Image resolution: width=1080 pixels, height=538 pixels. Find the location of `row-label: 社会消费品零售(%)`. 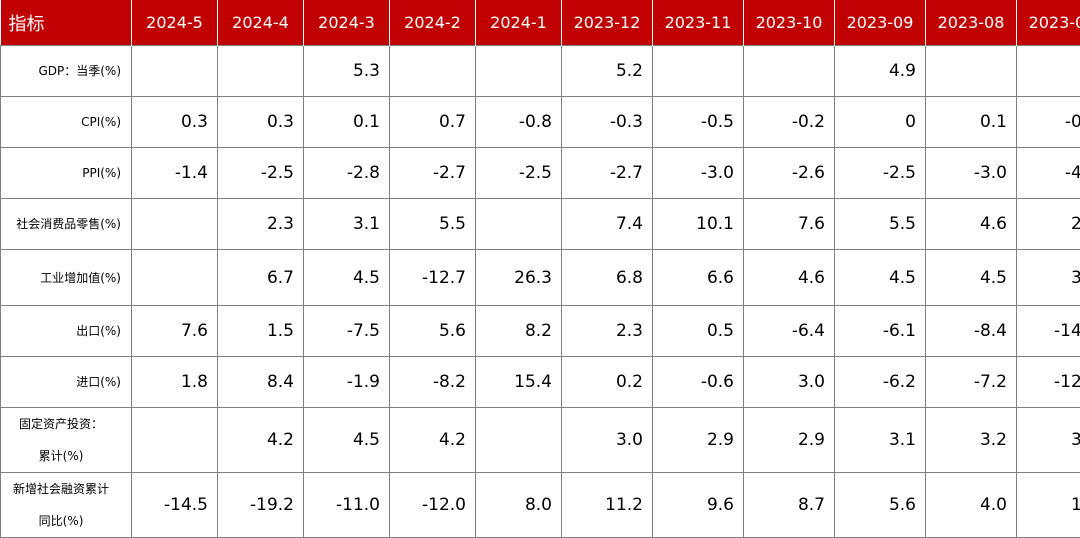

row-label: 社会消费品零售(%) is located at coordinates (66, 224).